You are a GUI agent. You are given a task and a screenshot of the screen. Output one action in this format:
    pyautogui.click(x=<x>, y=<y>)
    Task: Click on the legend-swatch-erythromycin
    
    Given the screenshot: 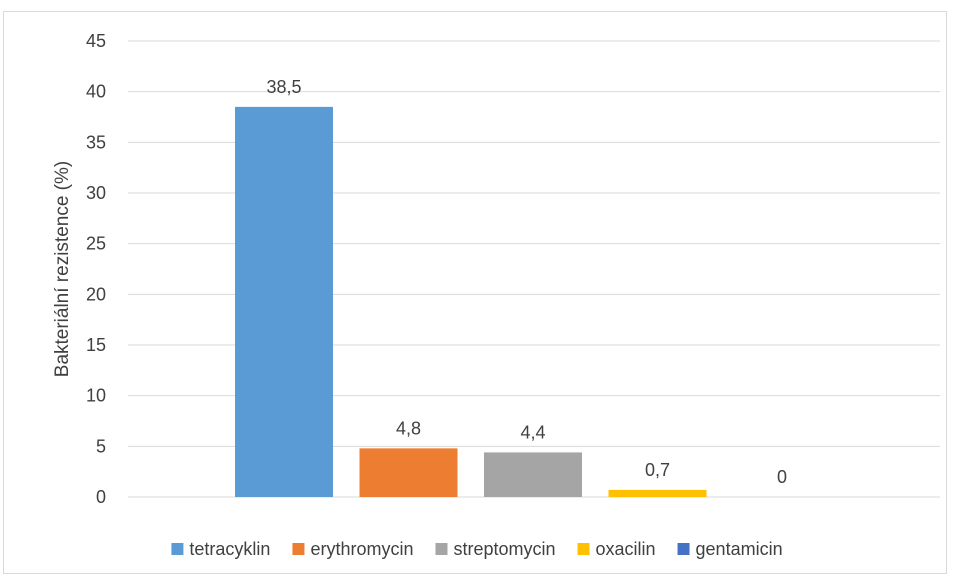 What is the action you would take?
    pyautogui.click(x=298, y=549)
    